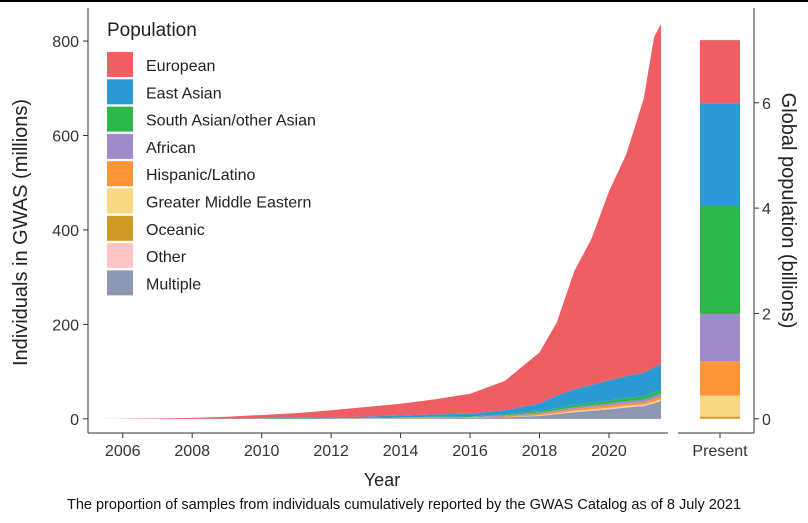  I want to click on bar-segment-european, so click(720, 72).